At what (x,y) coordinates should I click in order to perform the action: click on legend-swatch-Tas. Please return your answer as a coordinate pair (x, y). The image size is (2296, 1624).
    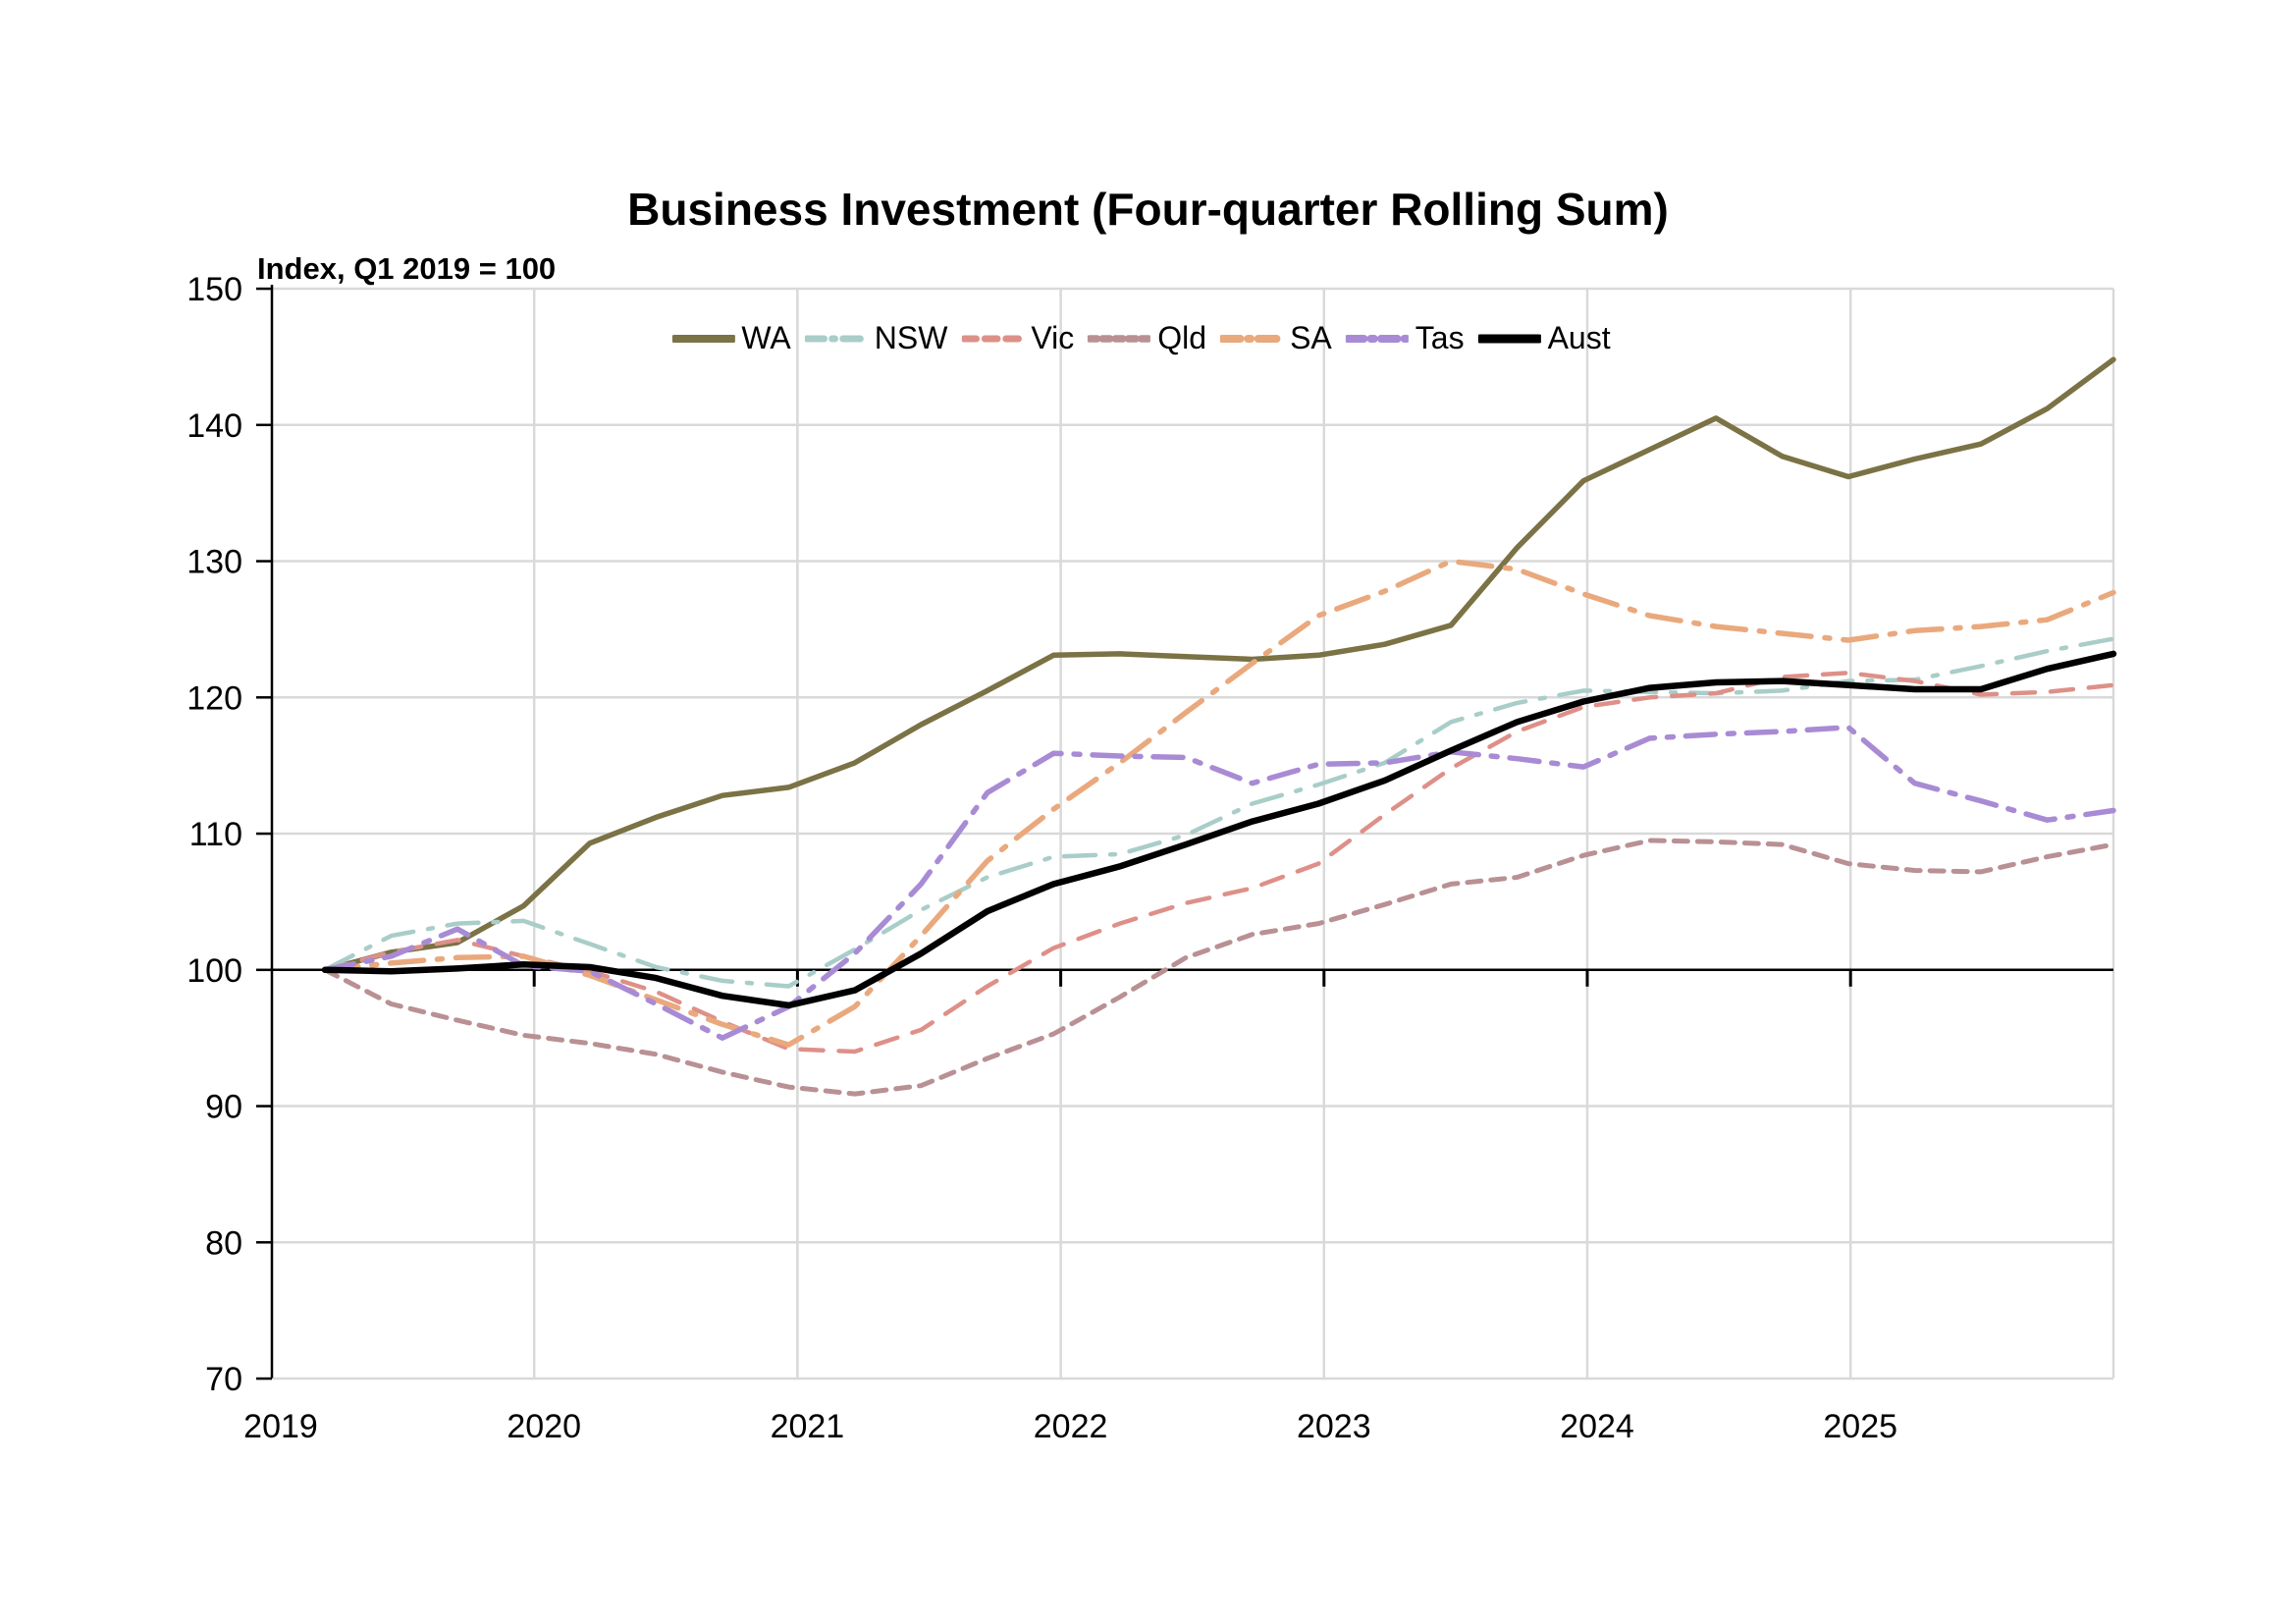
    Looking at the image, I should click on (1377, 338).